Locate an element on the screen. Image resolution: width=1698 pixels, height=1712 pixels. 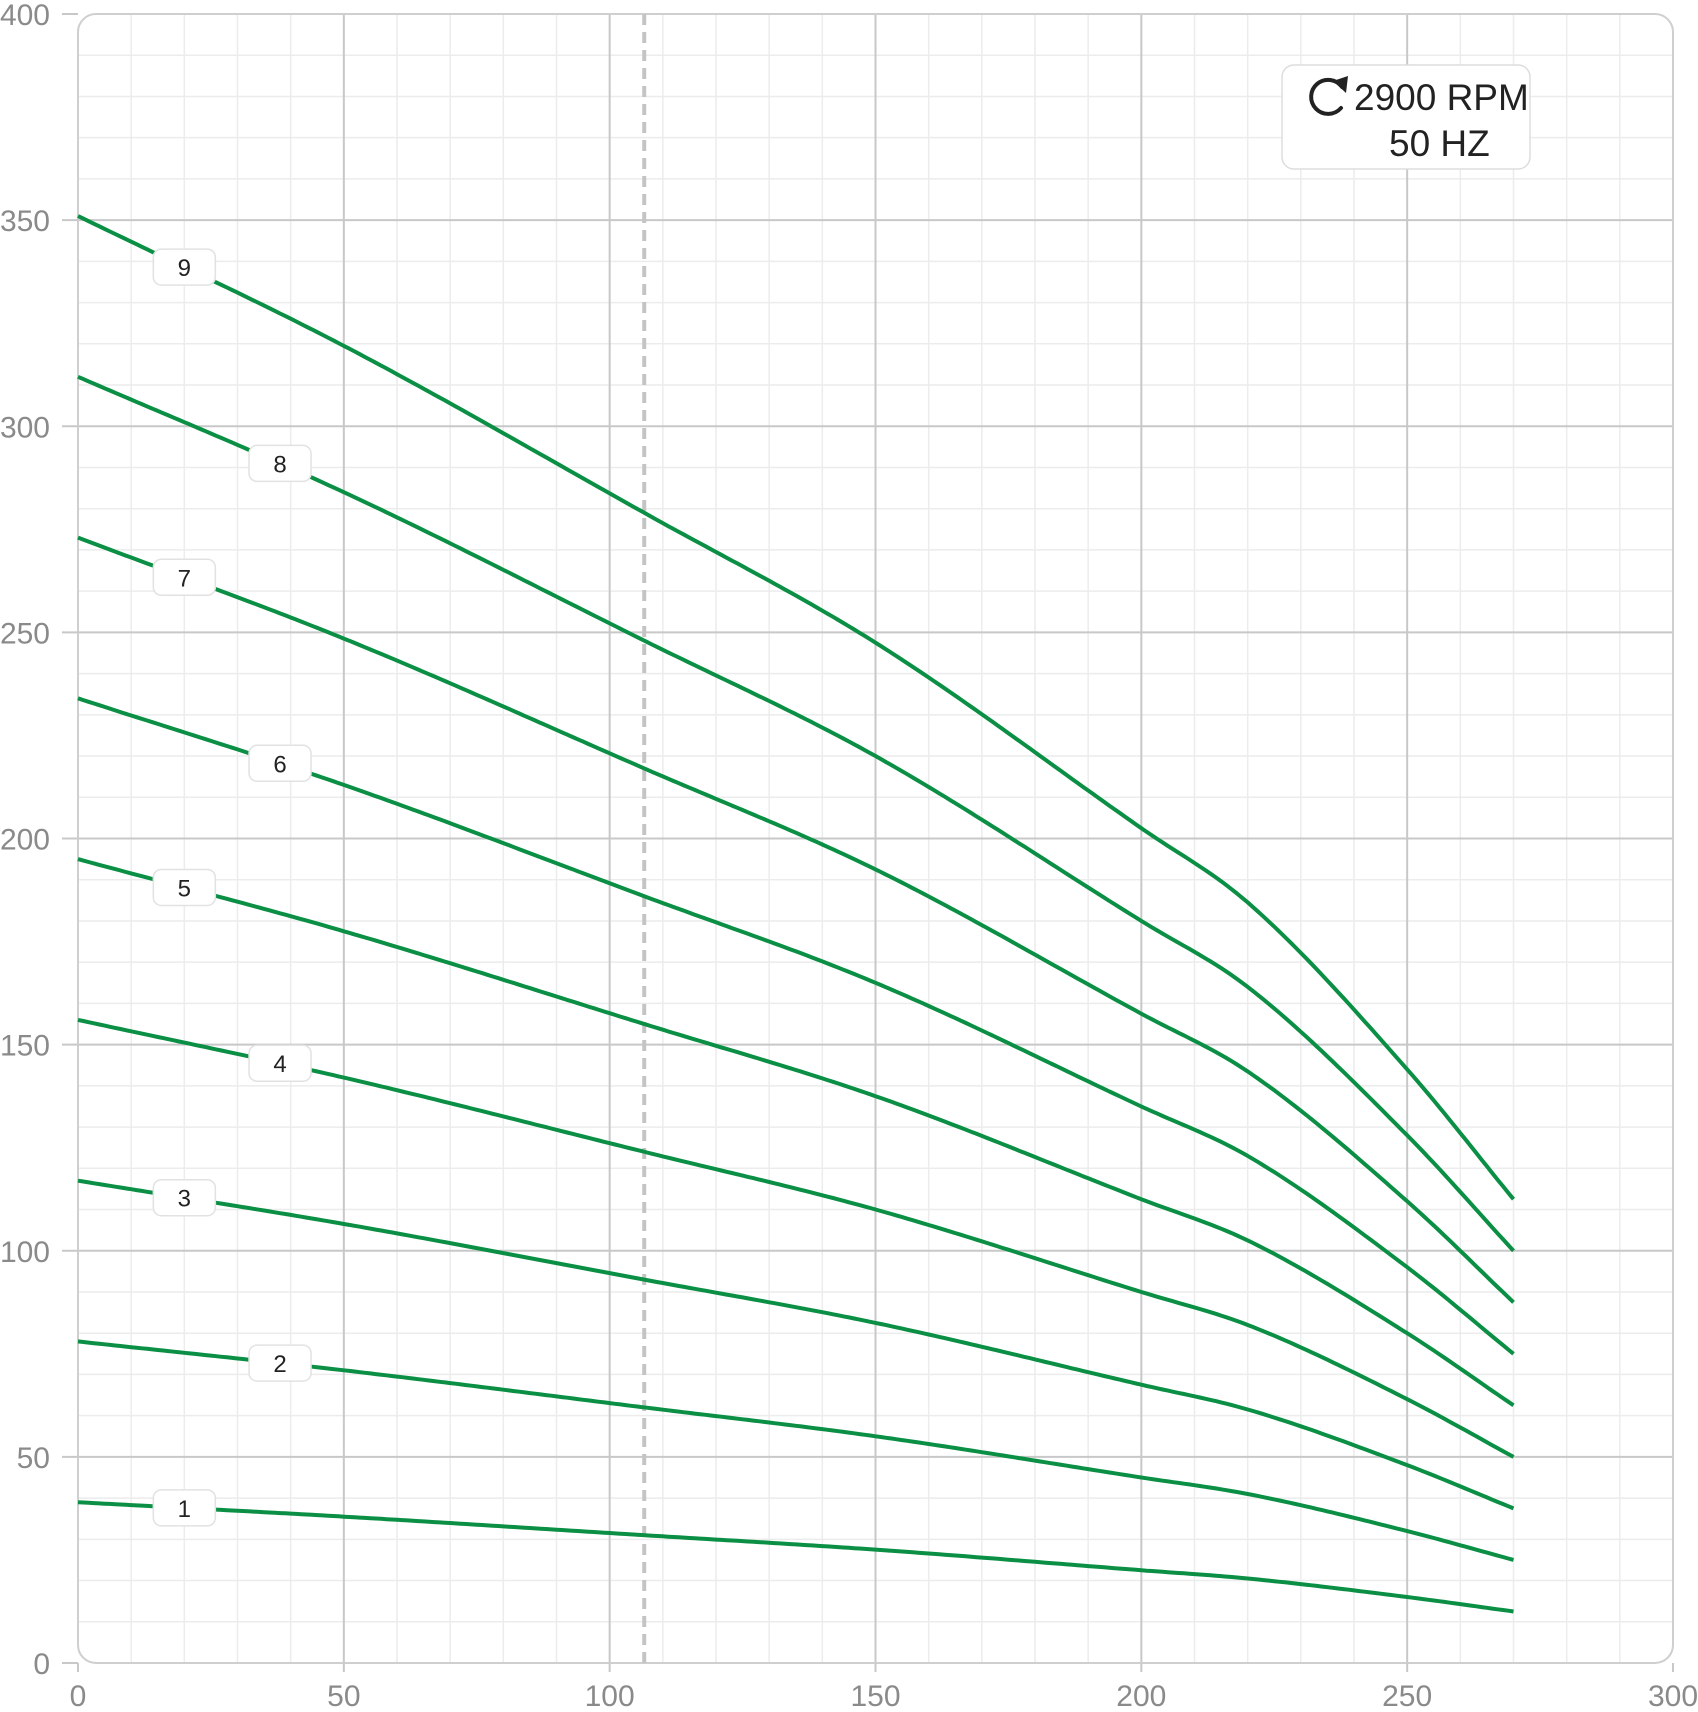
x-axis-tick-labels: 0 50 100 150 200 250 300 is located at coordinates (884, 1687).